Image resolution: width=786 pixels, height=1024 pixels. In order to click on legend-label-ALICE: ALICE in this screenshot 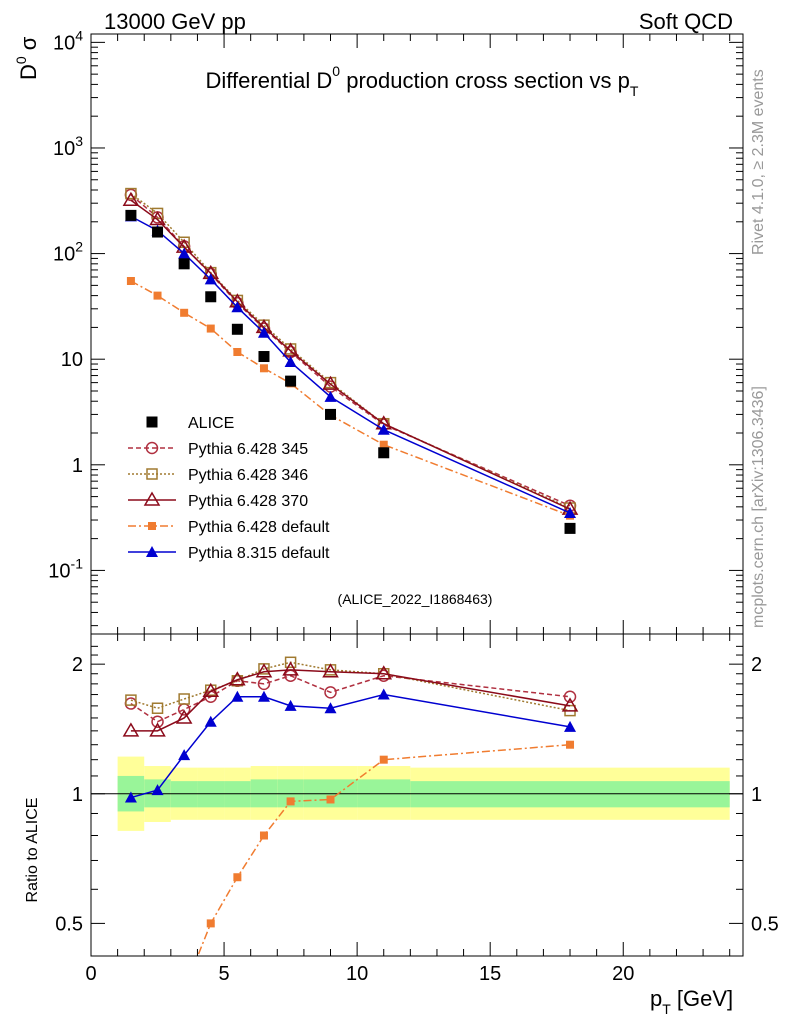, I will do `click(211, 423)`.